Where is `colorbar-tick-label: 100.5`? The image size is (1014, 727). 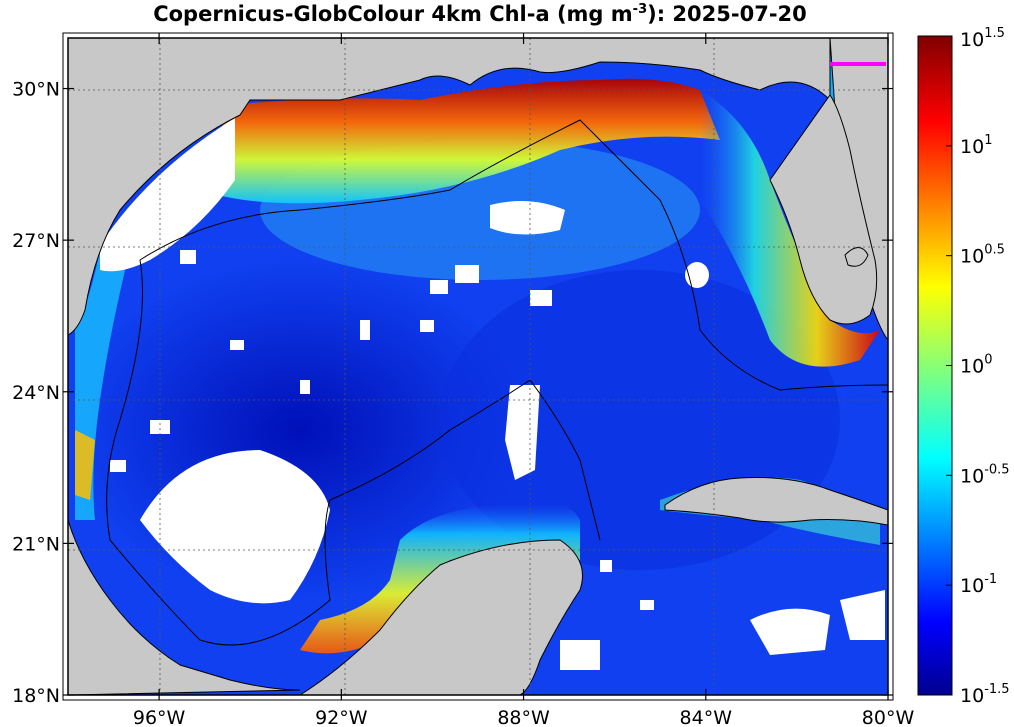 colorbar-tick-label: 100.5 is located at coordinates (982, 255).